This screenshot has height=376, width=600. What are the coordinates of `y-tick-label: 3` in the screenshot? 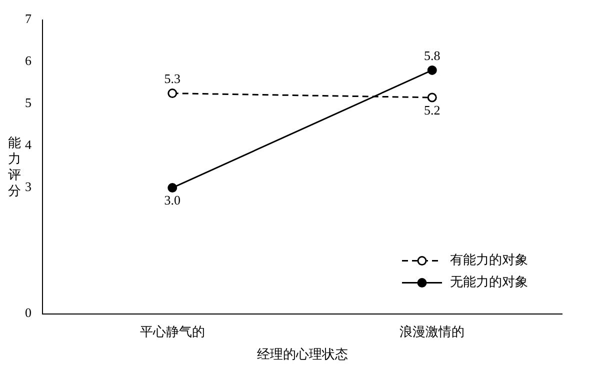 It's located at (28, 186).